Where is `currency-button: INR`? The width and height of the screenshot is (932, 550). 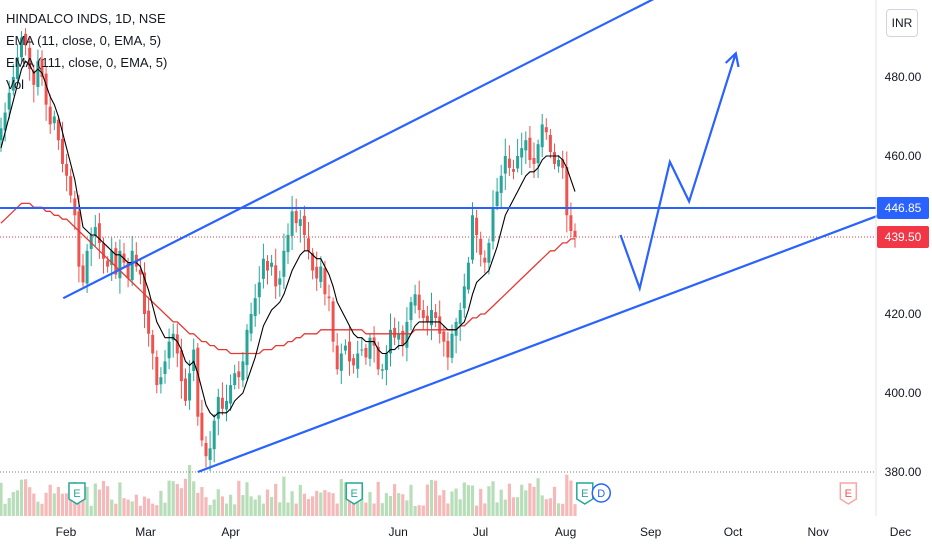 currency-button: INR is located at coordinates (902, 23).